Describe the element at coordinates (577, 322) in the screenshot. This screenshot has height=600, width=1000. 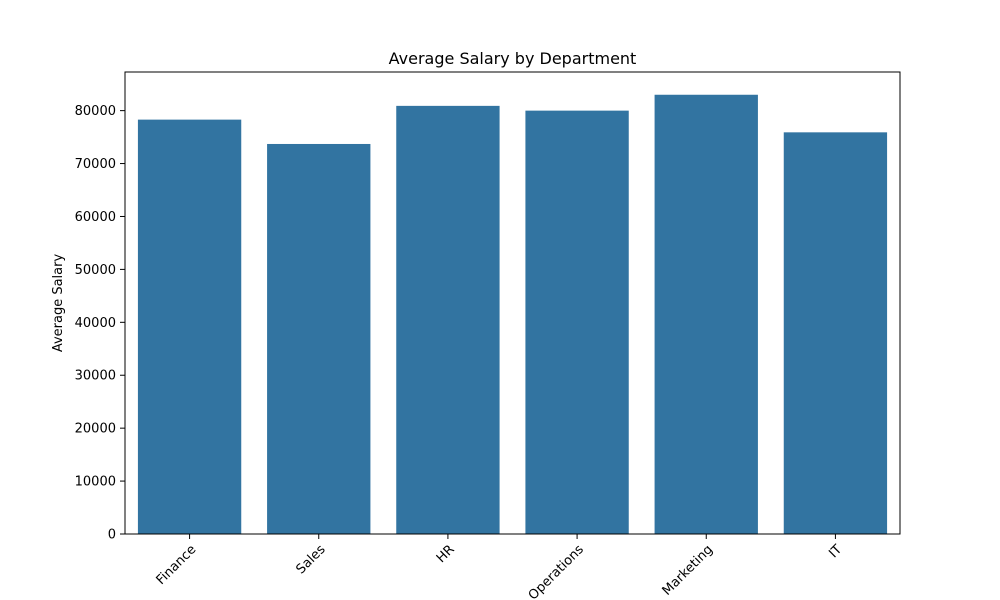
I see `bar-operations` at that location.